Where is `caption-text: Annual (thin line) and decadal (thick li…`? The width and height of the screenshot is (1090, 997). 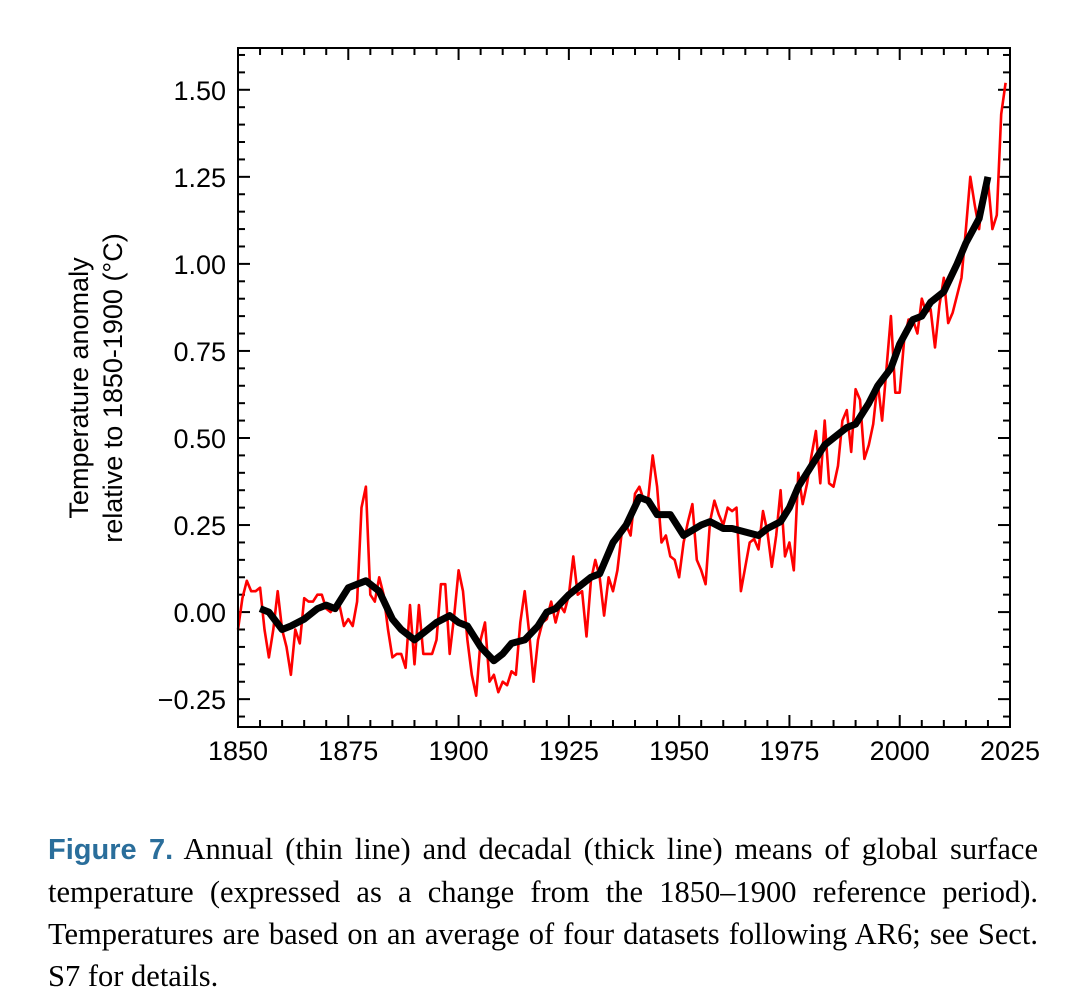 caption-text: Annual (thin line) and decadal (thick li… is located at coordinates (543, 912).